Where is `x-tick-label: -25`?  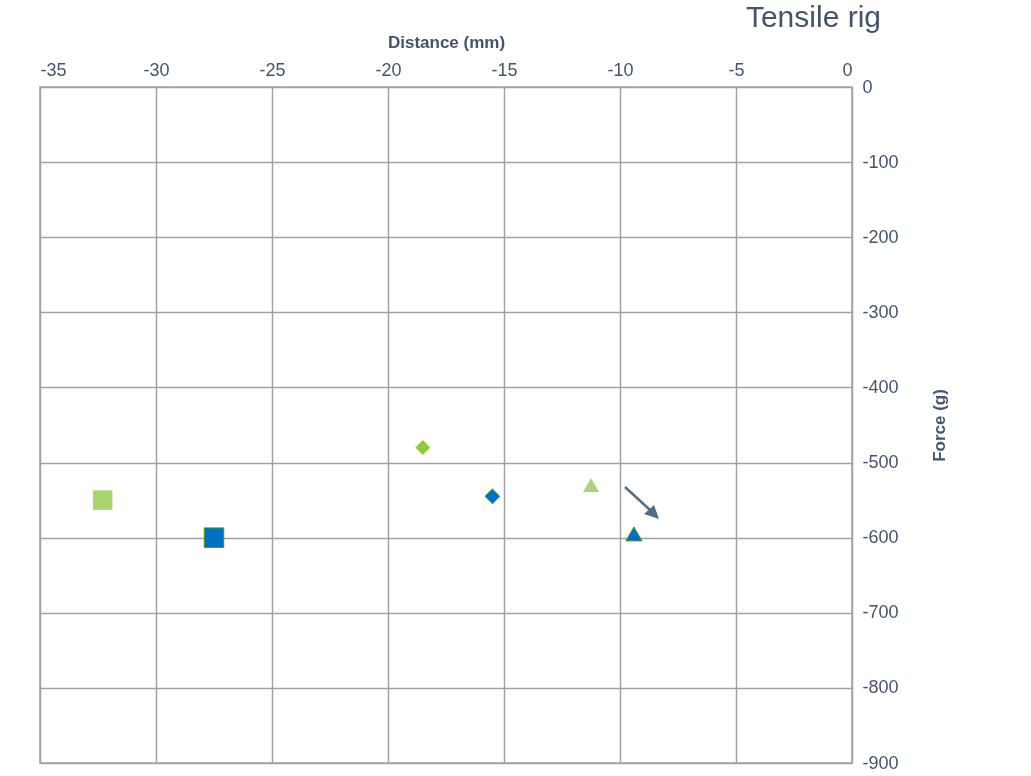 x-tick-label: -25 is located at coordinates (272, 69).